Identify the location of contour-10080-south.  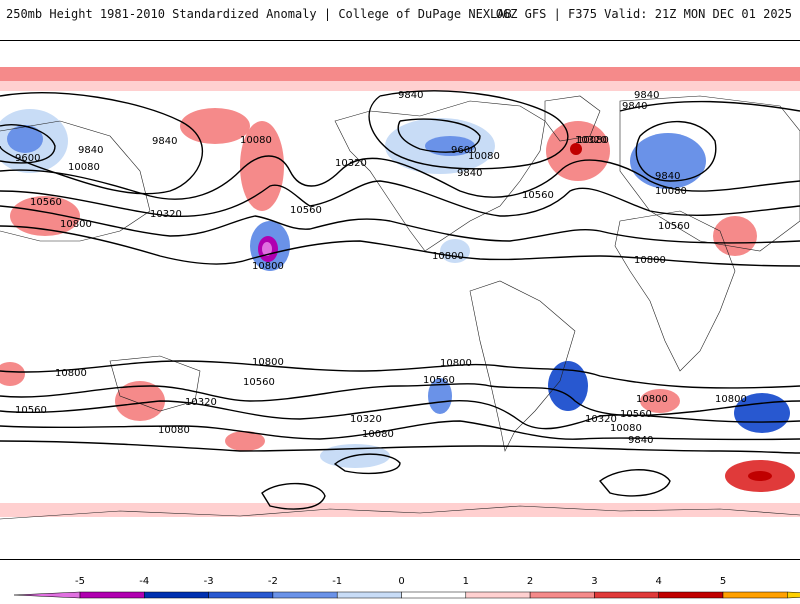
(400, 430).